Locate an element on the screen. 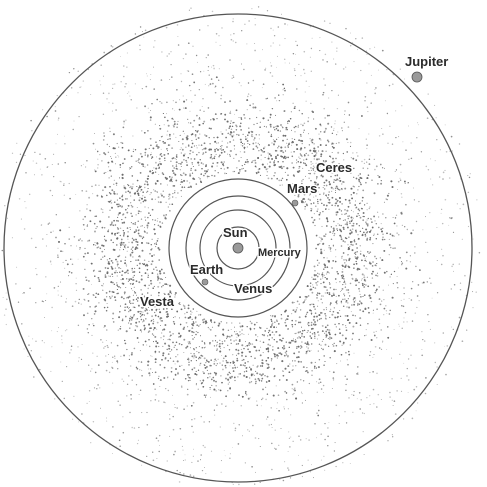 The width and height of the screenshot is (487, 487). label-ceres: Ceres is located at coordinates (334, 167).